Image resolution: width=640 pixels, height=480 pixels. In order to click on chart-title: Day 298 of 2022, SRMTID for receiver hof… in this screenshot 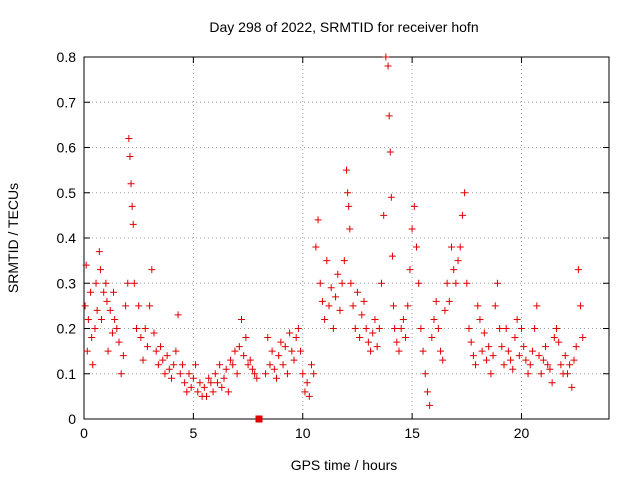, I will do `click(343, 27)`.